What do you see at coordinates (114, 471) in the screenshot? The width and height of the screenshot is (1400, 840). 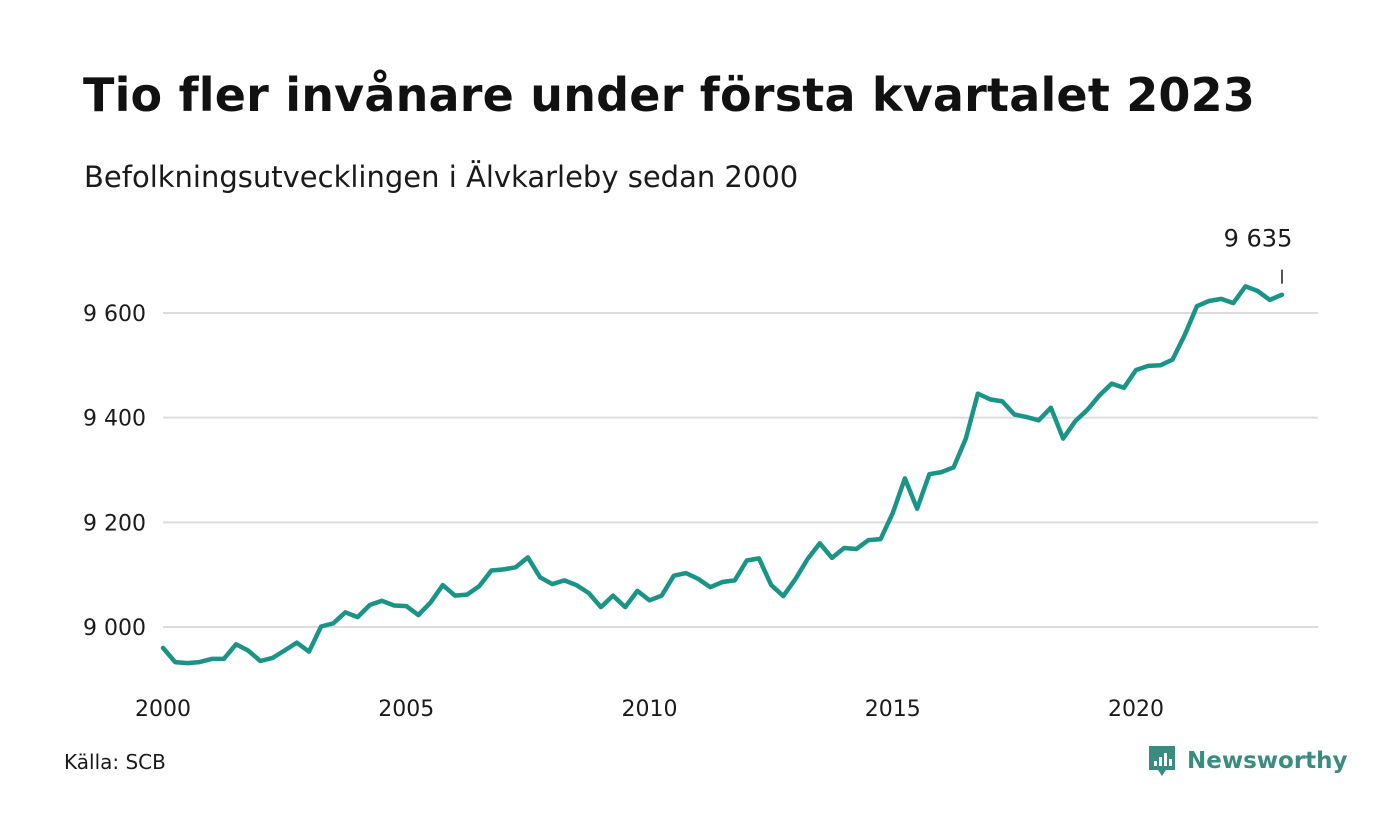 I see `y-axis-tick-labels: 9 000 9 200 9 400 9 600` at bounding box center [114, 471].